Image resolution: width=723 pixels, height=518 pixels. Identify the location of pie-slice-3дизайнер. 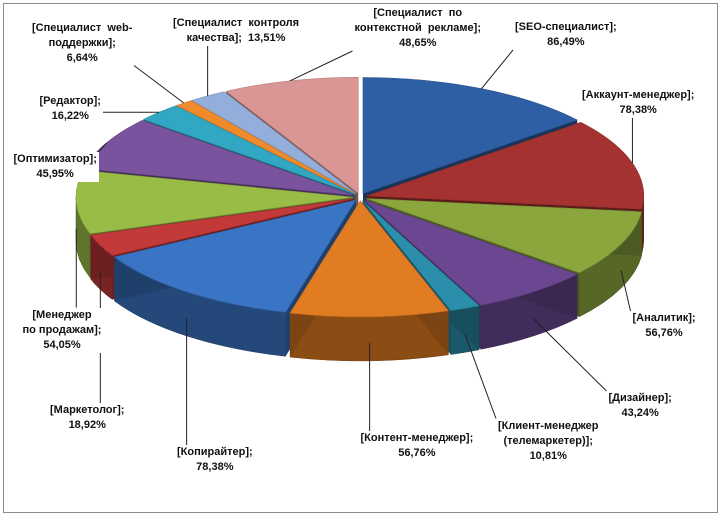
(471, 252).